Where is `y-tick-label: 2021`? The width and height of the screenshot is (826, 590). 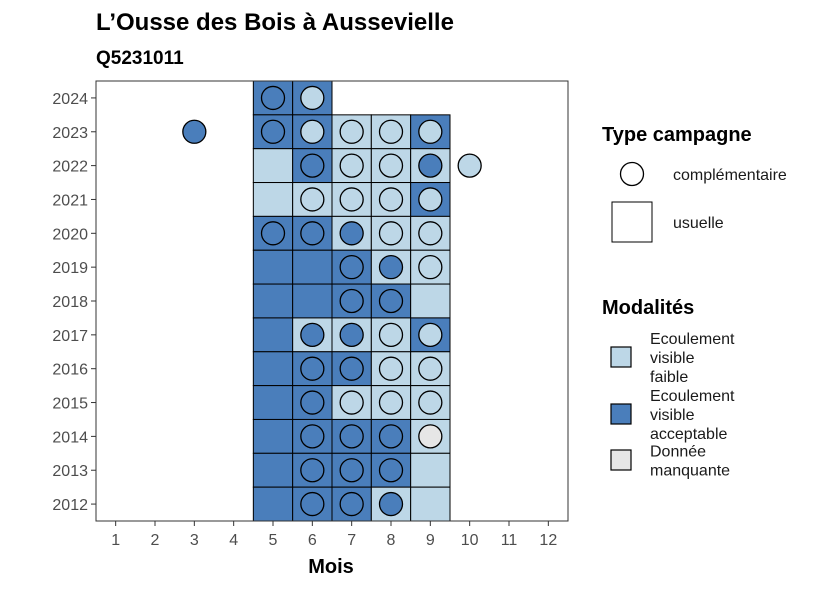 y-tick-label: 2021 is located at coordinates (70, 200).